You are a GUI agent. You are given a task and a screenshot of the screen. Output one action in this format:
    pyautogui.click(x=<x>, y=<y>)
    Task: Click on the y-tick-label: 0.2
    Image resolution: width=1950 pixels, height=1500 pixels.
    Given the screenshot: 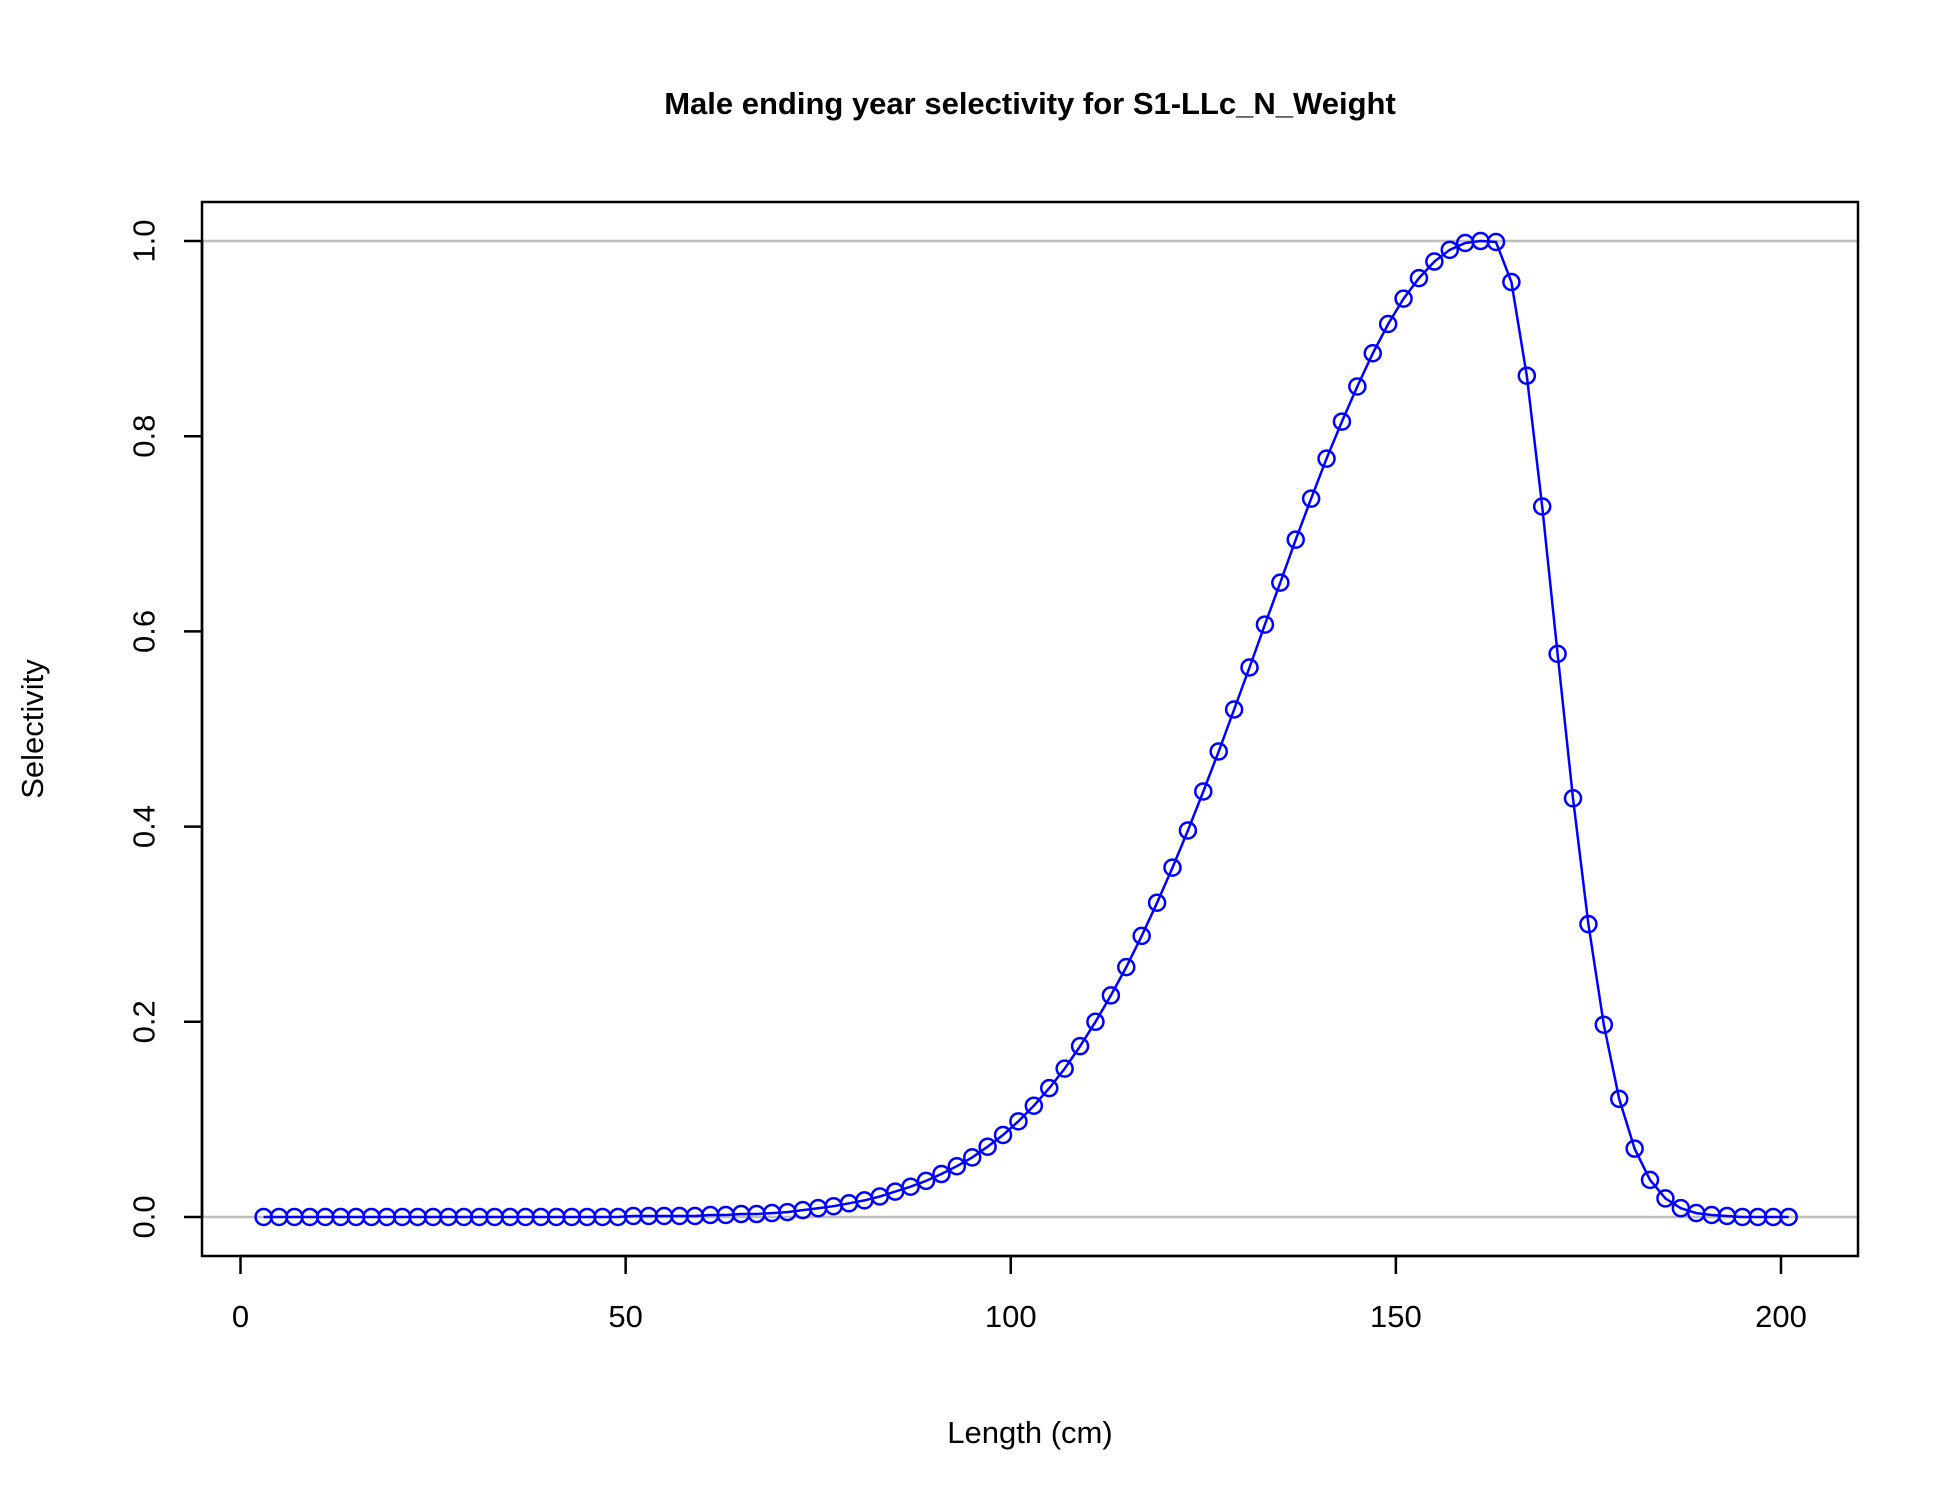 What is the action you would take?
    pyautogui.click(x=144, y=1021)
    